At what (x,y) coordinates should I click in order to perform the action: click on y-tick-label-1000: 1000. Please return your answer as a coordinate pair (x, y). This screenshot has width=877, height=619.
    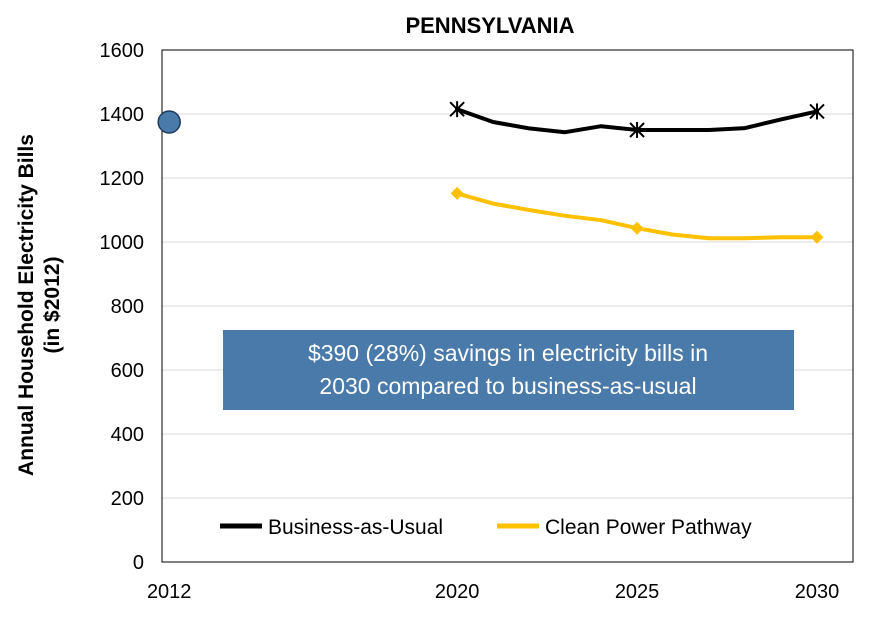
    Looking at the image, I should click on (122, 243).